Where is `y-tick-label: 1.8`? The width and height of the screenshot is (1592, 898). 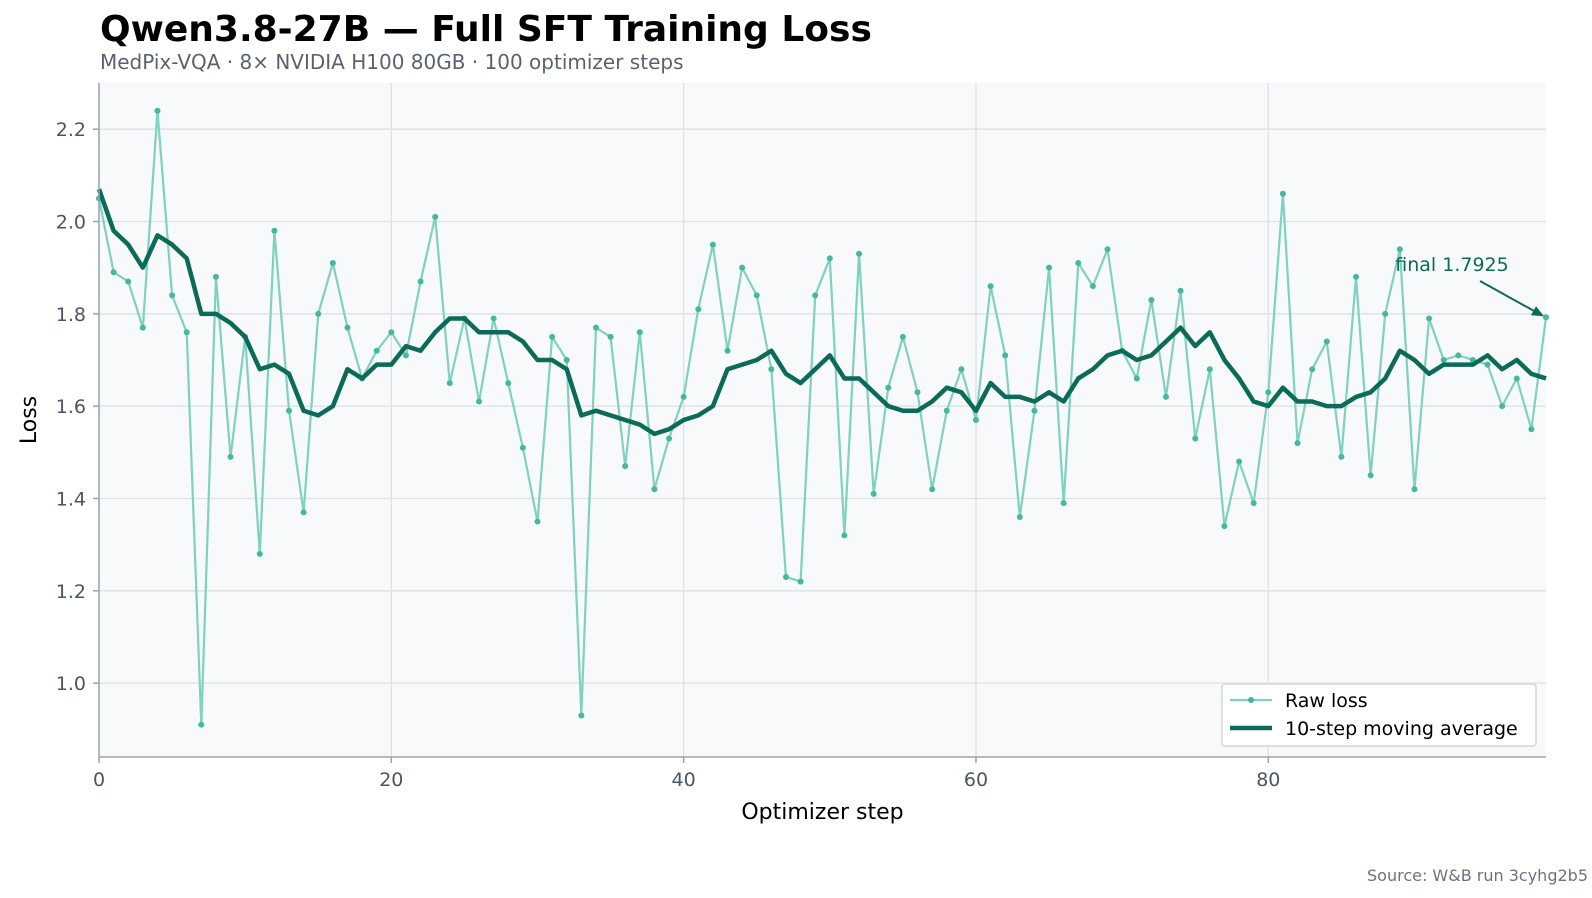 y-tick-label: 1.8 is located at coordinates (71, 315).